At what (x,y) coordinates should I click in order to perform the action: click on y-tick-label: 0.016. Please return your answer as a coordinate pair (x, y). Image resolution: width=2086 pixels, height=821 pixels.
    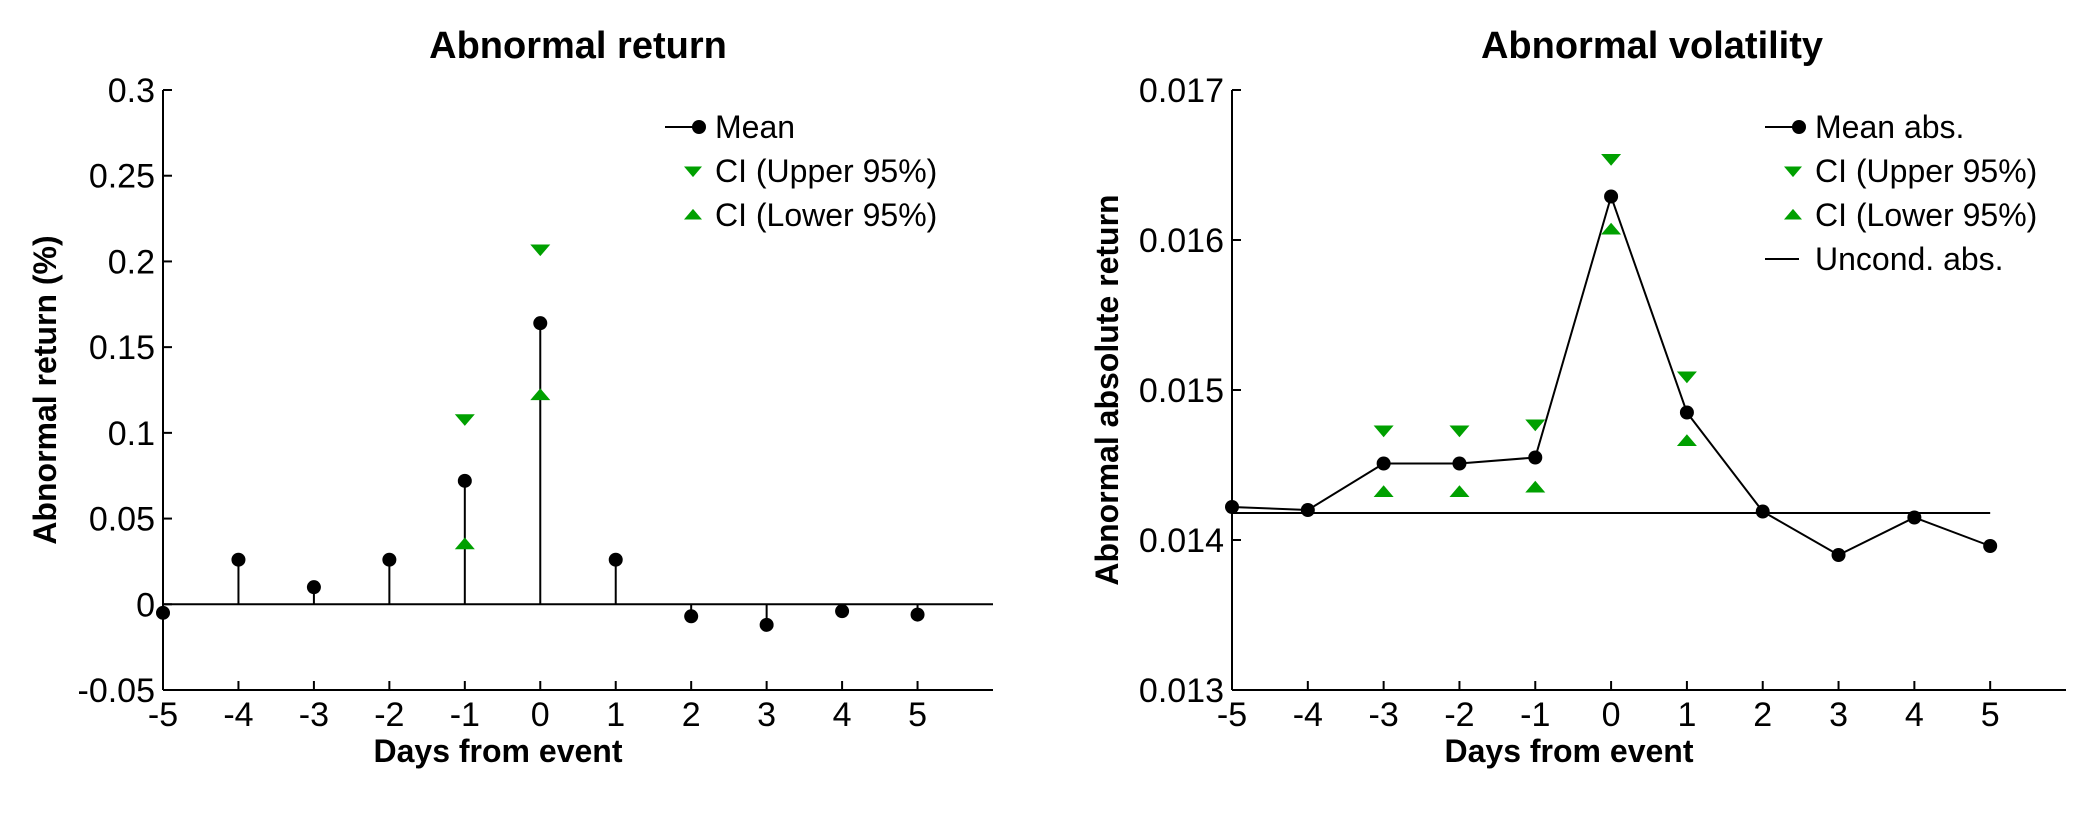
    Looking at the image, I should click on (1181, 241).